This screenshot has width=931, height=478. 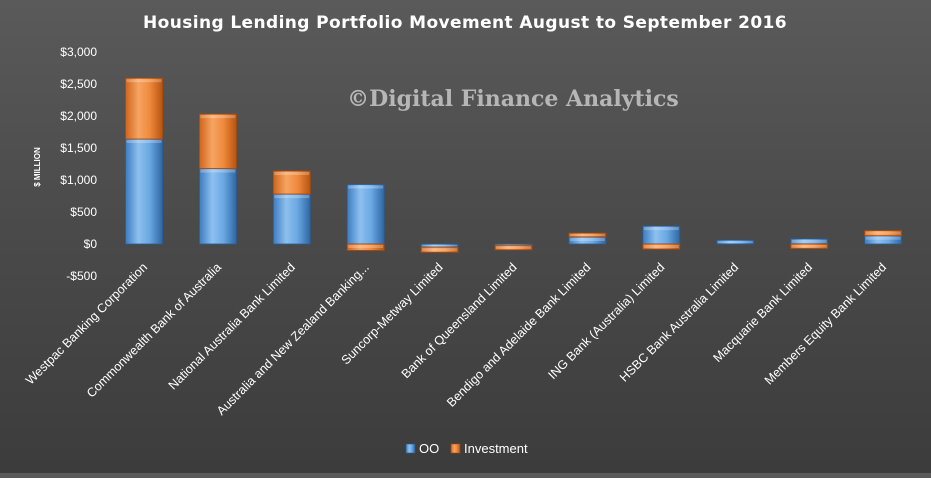 What do you see at coordinates (455, 448) in the screenshot?
I see `legend-swatch-investment` at bounding box center [455, 448].